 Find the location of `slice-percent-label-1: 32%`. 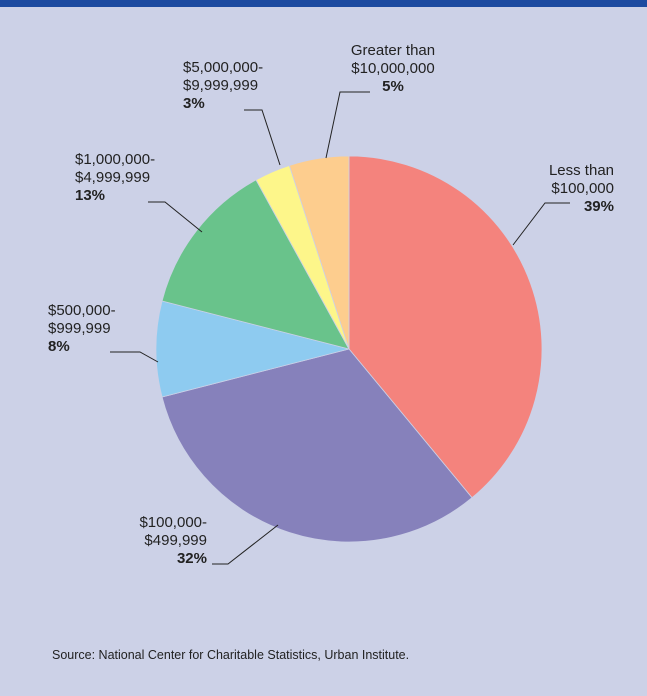

slice-percent-label-1: 32% is located at coordinates (192, 558).